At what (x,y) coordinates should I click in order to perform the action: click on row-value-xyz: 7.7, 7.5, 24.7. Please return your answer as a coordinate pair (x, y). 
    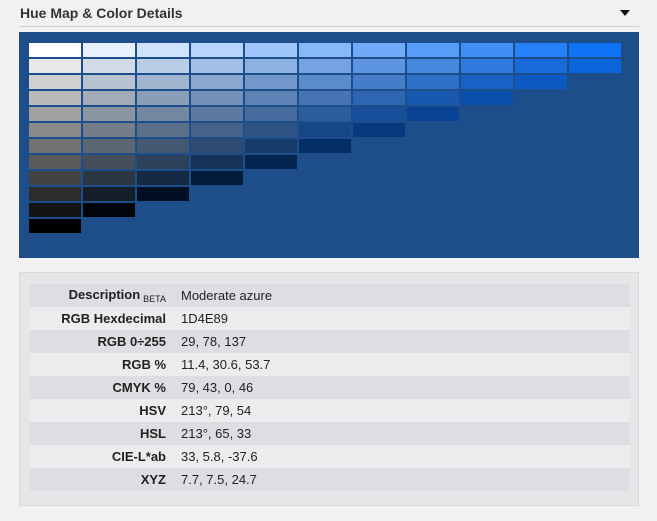
    Looking at the image, I should click on (403, 479).